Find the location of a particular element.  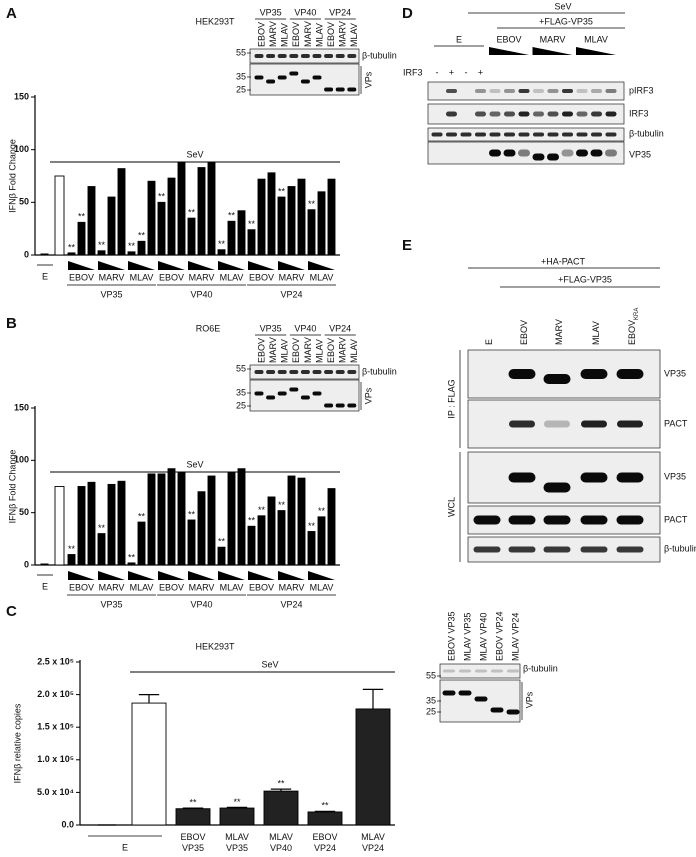

x-tick-label: MLAV VP40 is located at coordinates (281, 842).